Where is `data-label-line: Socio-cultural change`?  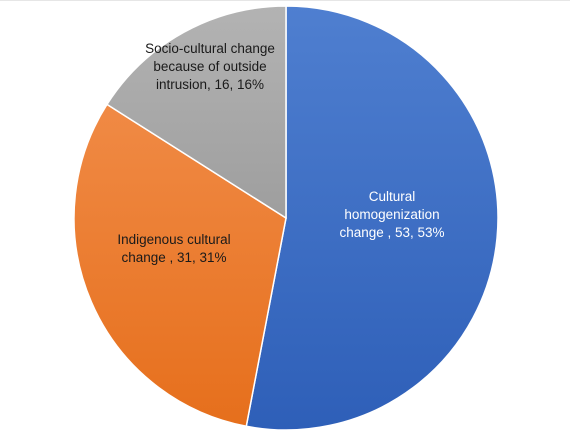
data-label-line: Socio-cultural change is located at coordinates (210, 48).